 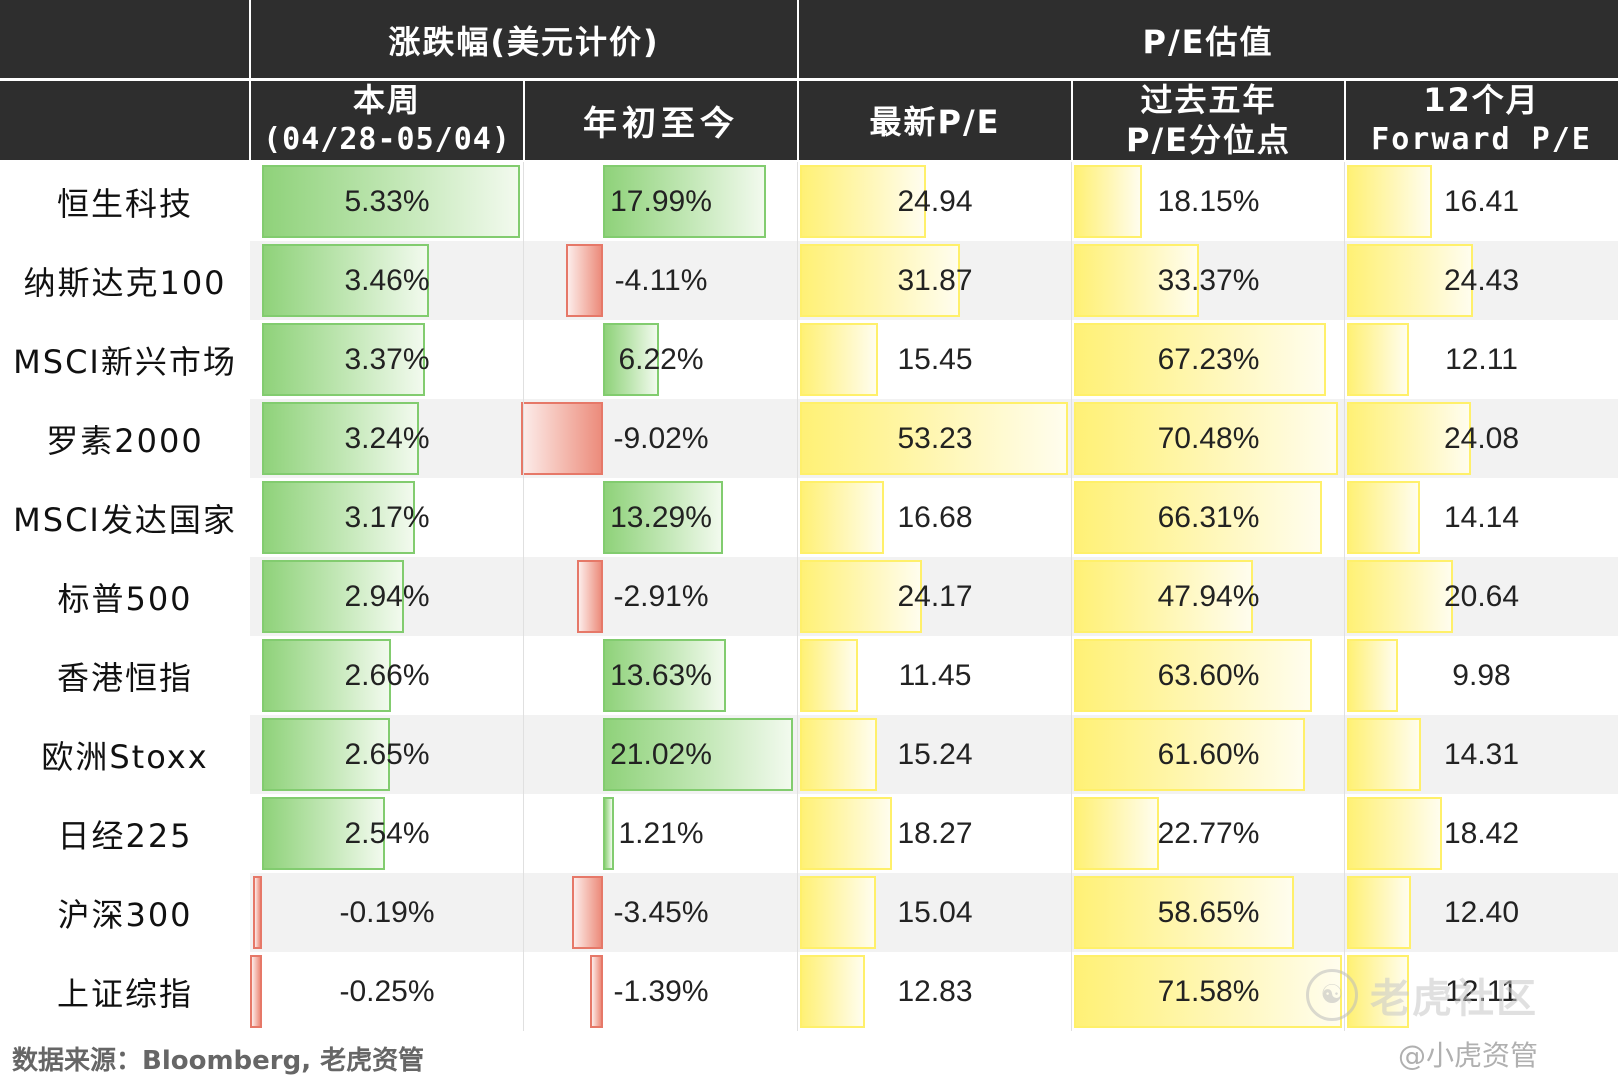 What do you see at coordinates (1208, 517) in the screenshot?
I see `cell-pct: 66.31%` at bounding box center [1208, 517].